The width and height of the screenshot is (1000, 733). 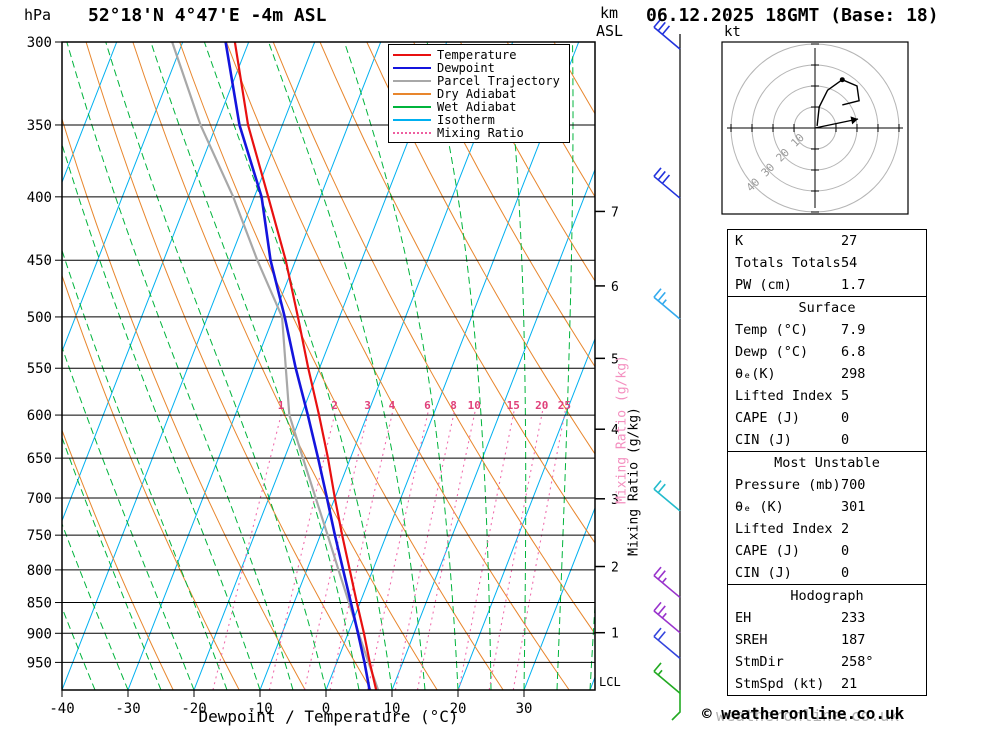 What do you see at coordinates (564, 405) in the screenshot?
I see `mixing-ratio-value-label: 25` at bounding box center [564, 405].